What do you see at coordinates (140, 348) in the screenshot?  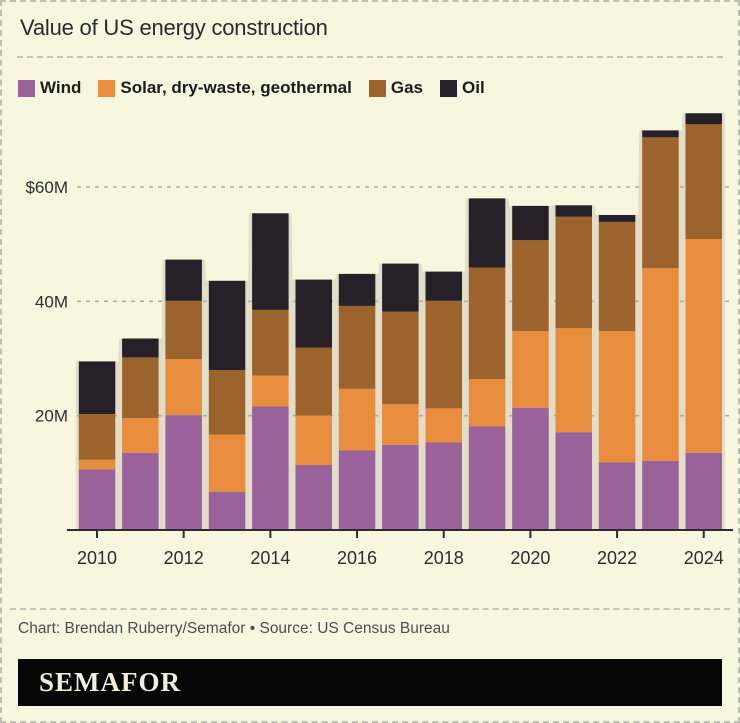 I see `bar-segment-oil-2011` at bounding box center [140, 348].